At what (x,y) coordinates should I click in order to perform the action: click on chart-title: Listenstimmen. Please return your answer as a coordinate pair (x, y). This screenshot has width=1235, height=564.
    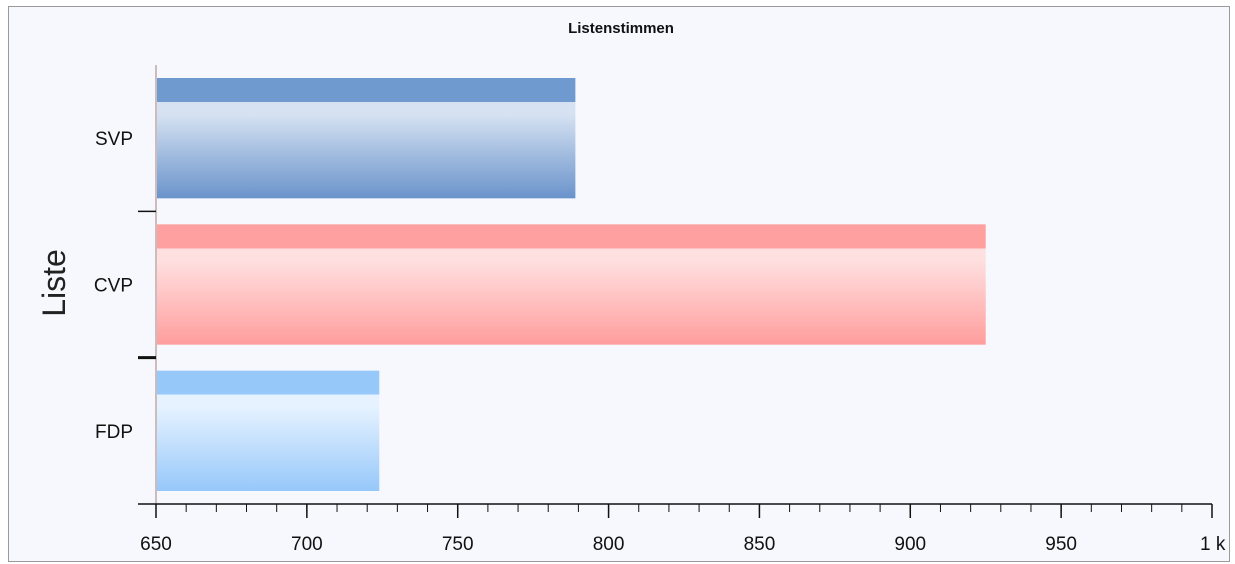
    Looking at the image, I should click on (621, 28).